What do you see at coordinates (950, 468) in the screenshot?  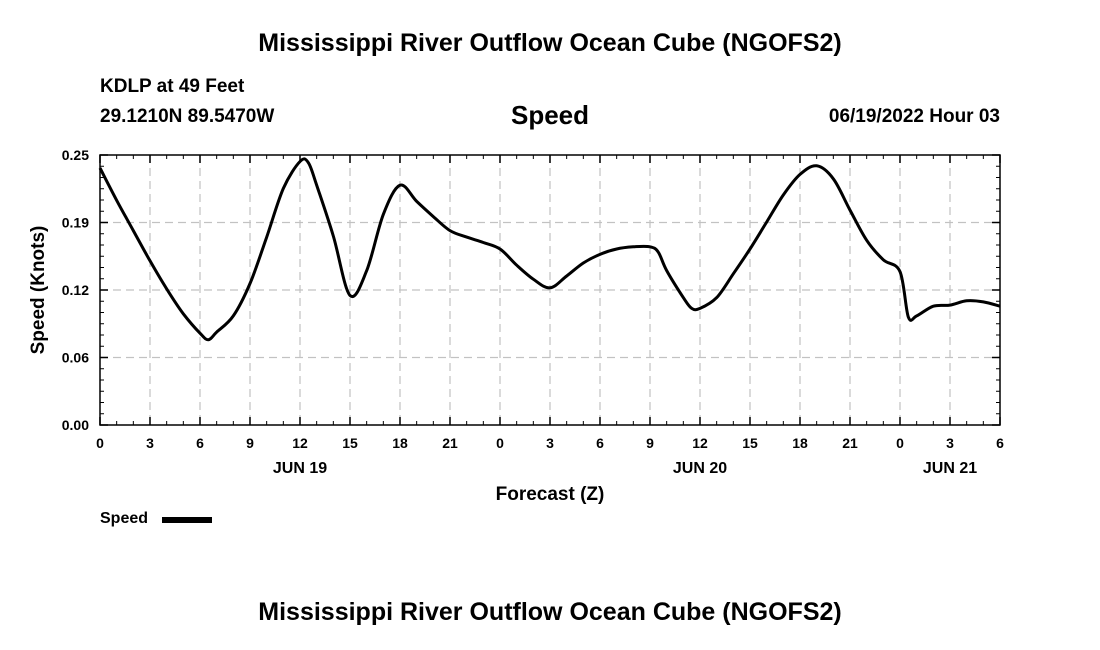 I see `x-date-label: JUN 21` at bounding box center [950, 468].